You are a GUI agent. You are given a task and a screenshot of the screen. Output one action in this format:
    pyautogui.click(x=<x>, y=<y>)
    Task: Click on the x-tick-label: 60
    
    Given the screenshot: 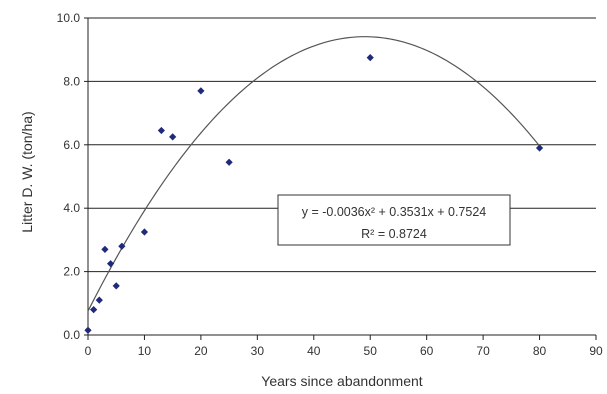 What is the action you would take?
    pyautogui.click(x=427, y=351)
    